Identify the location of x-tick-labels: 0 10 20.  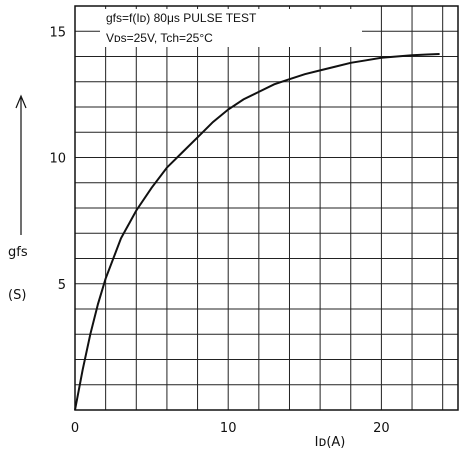
(230, 428).